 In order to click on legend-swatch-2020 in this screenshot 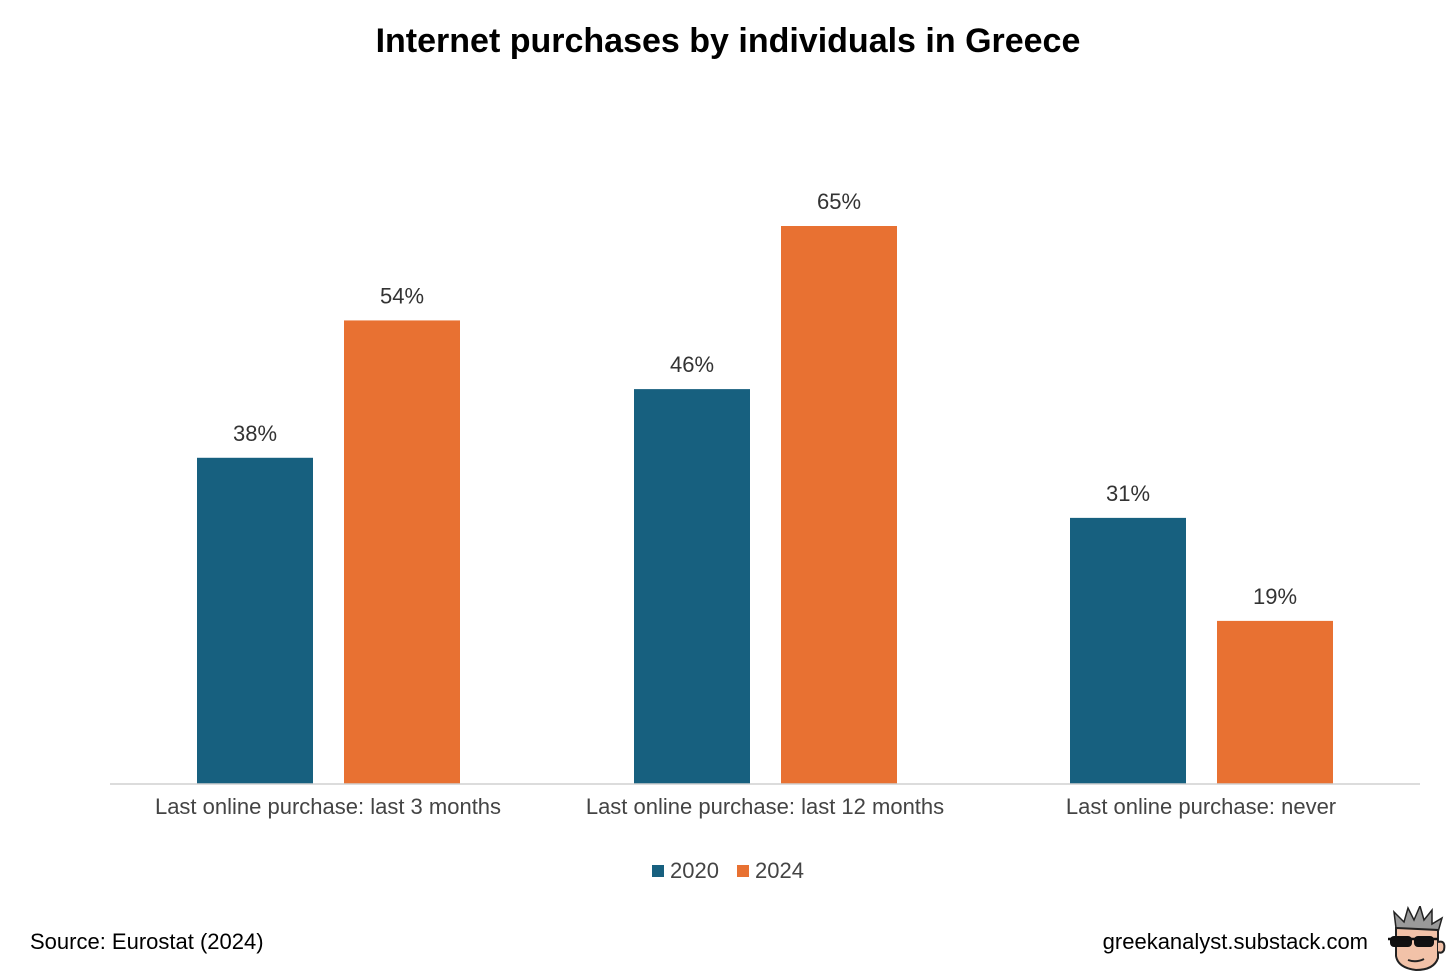, I will do `click(658, 871)`.